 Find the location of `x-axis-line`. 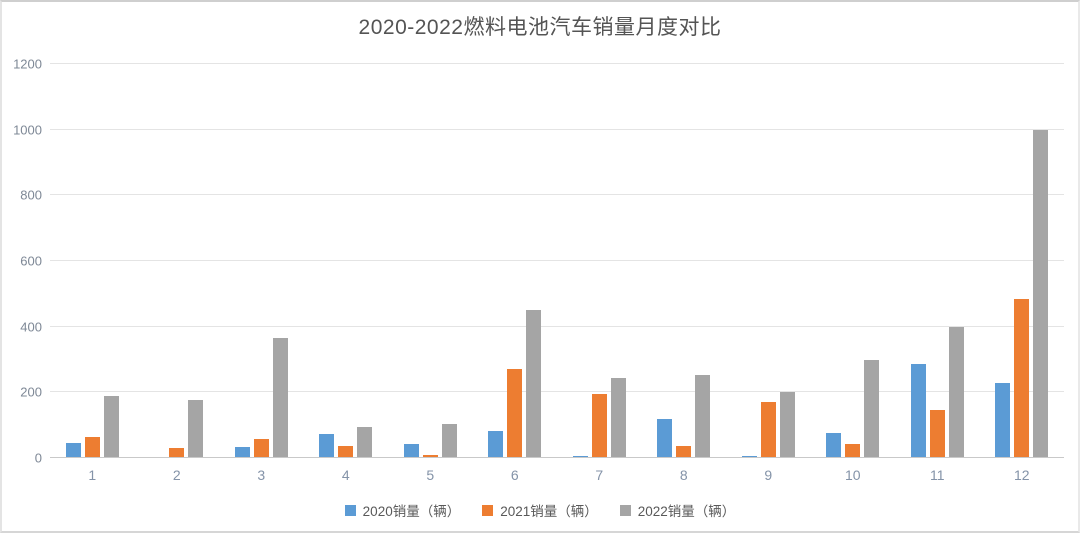

x-axis-line is located at coordinates (557, 457).